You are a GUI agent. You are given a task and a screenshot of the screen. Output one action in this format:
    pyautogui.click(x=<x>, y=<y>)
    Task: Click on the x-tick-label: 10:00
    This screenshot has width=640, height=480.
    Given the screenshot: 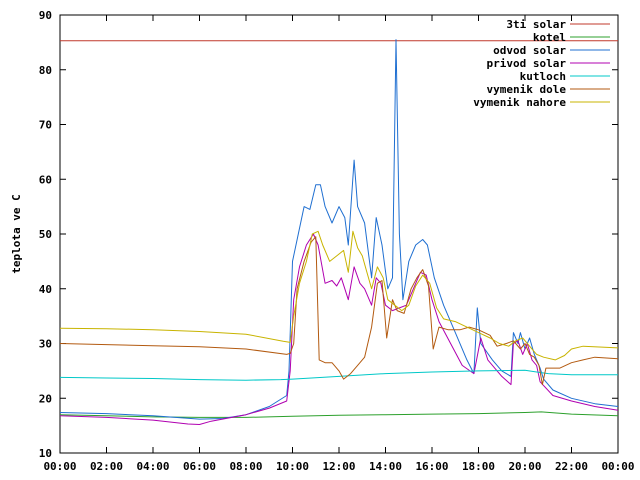 What is the action you would take?
    pyautogui.click(x=292, y=466)
    